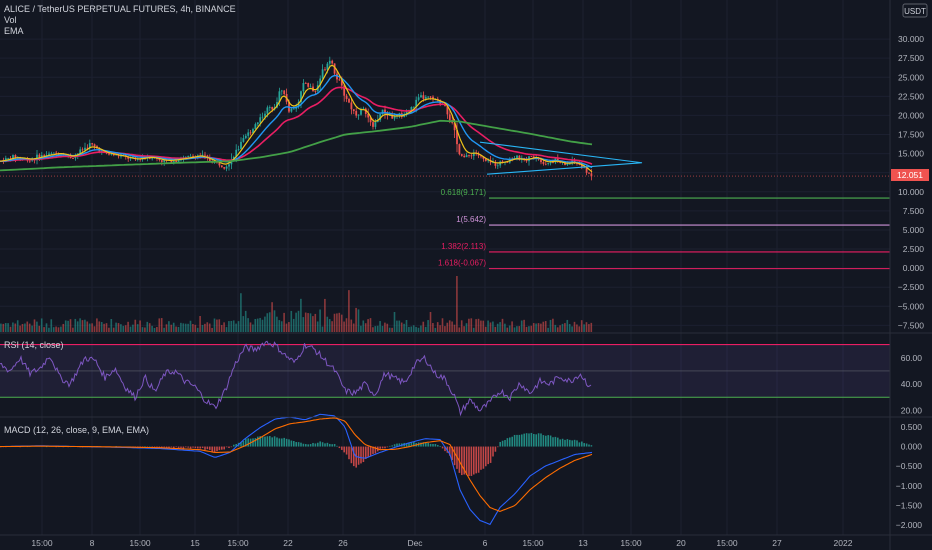 The image size is (932, 550). What do you see at coordinates (911, 115) in the screenshot?
I see `price-tick: 20.000` at bounding box center [911, 115].